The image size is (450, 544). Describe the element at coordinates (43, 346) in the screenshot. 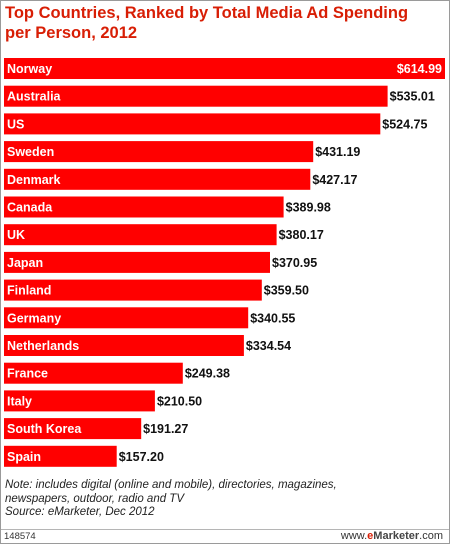

I see `category-label-netherlands: Netherlands` at that location.